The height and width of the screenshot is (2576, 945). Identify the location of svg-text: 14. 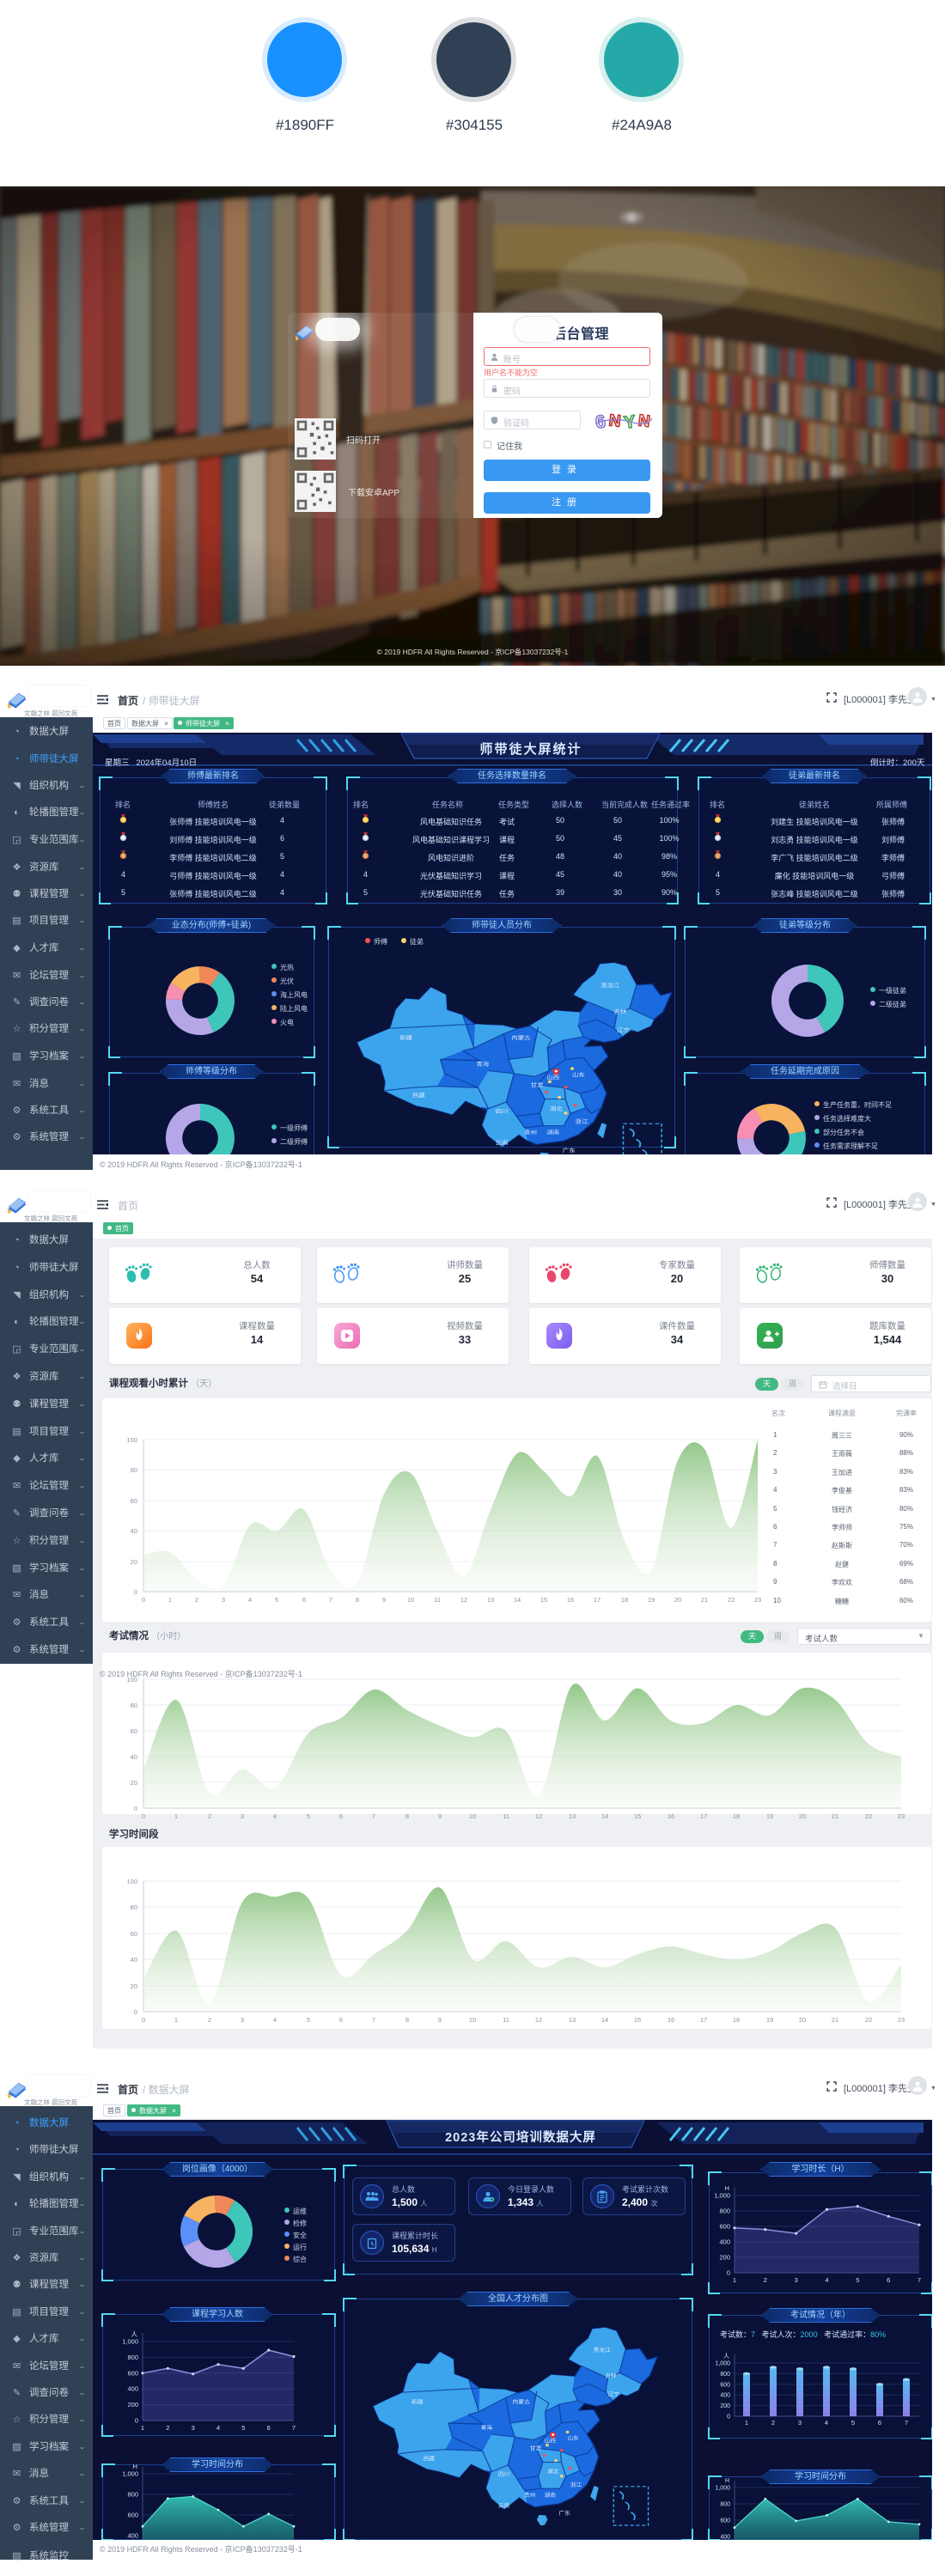
(517, 1600).